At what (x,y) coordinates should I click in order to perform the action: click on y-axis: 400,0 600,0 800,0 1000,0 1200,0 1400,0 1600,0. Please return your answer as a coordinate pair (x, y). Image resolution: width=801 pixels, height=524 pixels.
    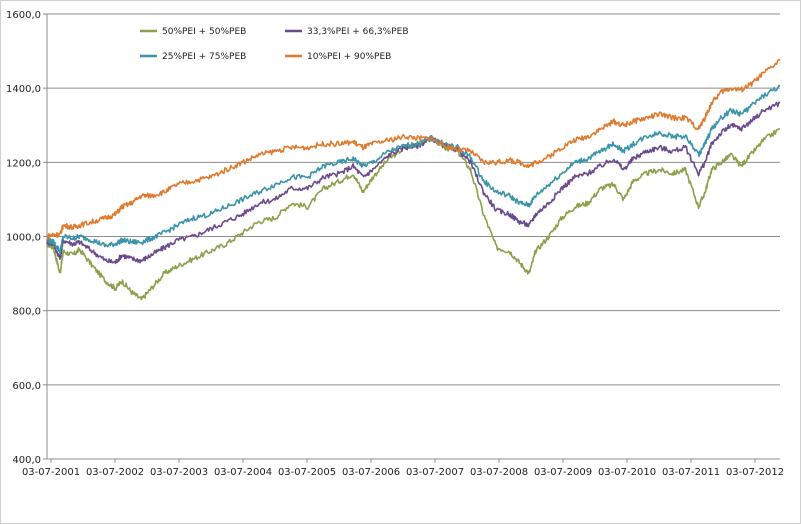
    Looking at the image, I should click on (27, 238).